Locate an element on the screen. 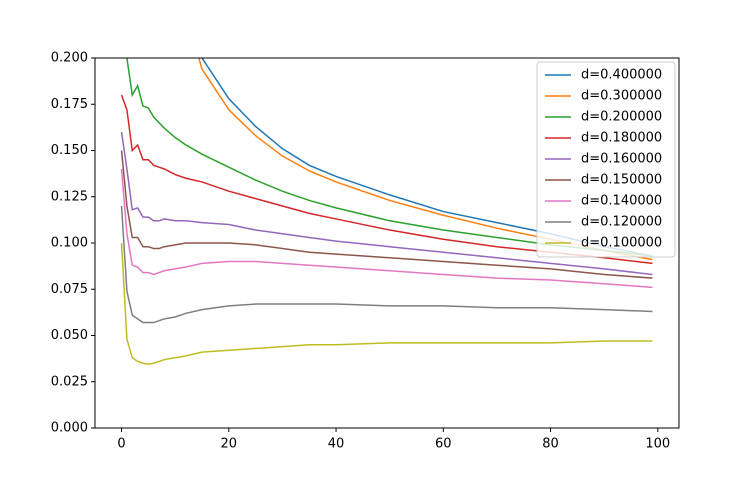 The image size is (753, 480). x-tick-label: 60 is located at coordinates (443, 444).